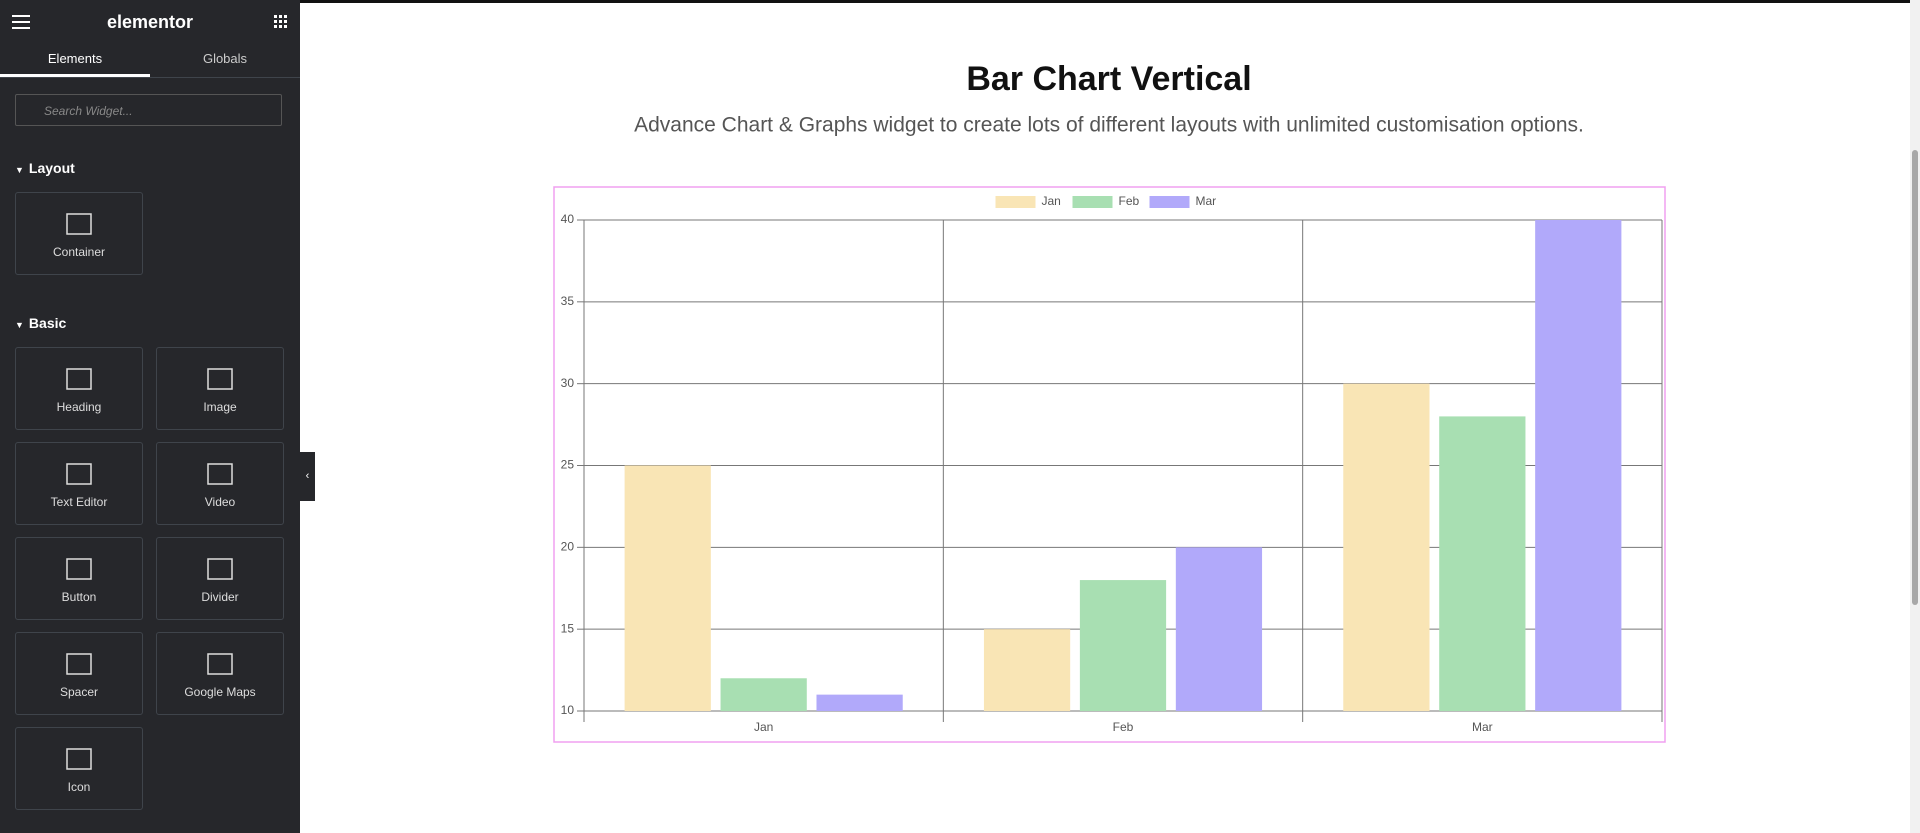  What do you see at coordinates (1482, 727) in the screenshot?
I see `x-tick-label: Mar` at bounding box center [1482, 727].